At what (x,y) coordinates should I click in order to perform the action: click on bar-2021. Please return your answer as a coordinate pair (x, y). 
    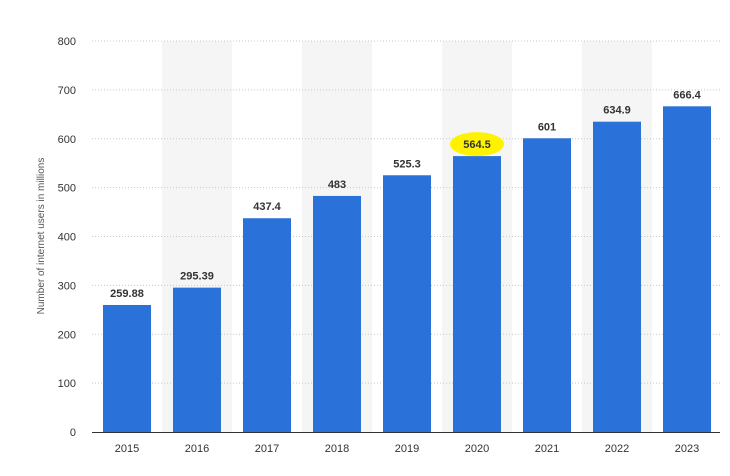
    Looking at the image, I should click on (547, 285).